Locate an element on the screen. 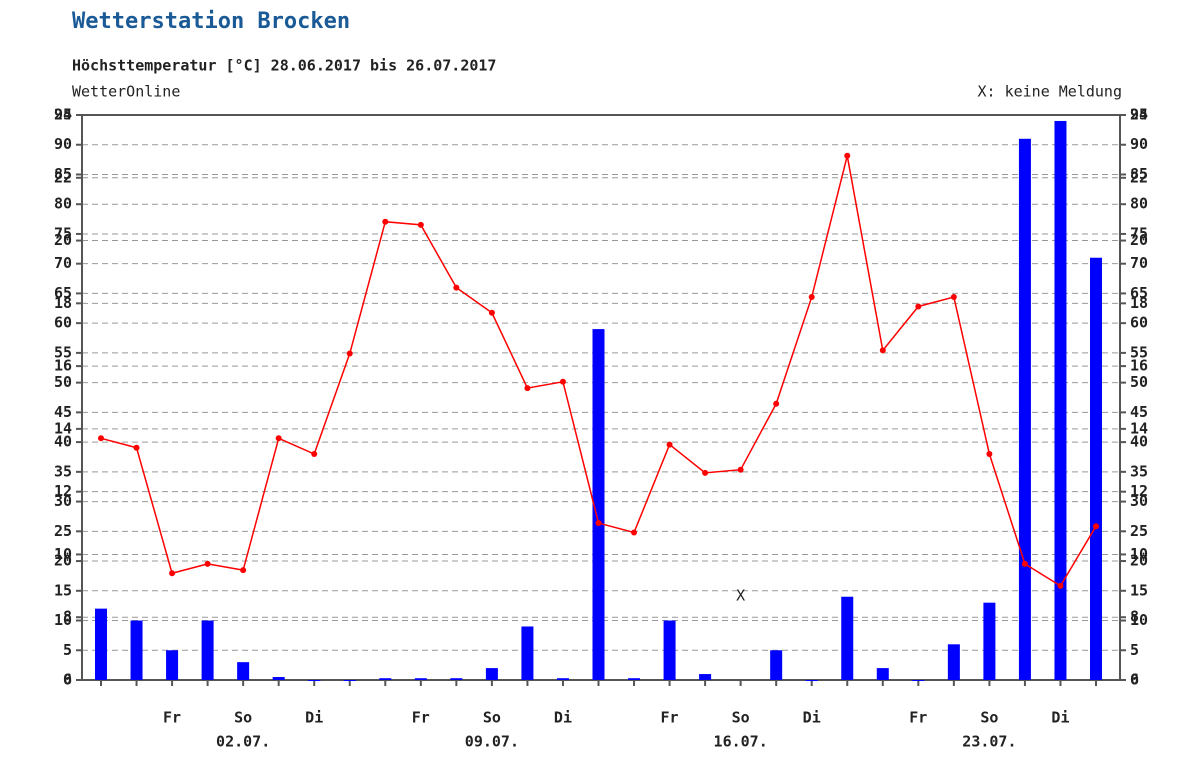  missing-note: X: keine Meldung is located at coordinates (1050, 92).